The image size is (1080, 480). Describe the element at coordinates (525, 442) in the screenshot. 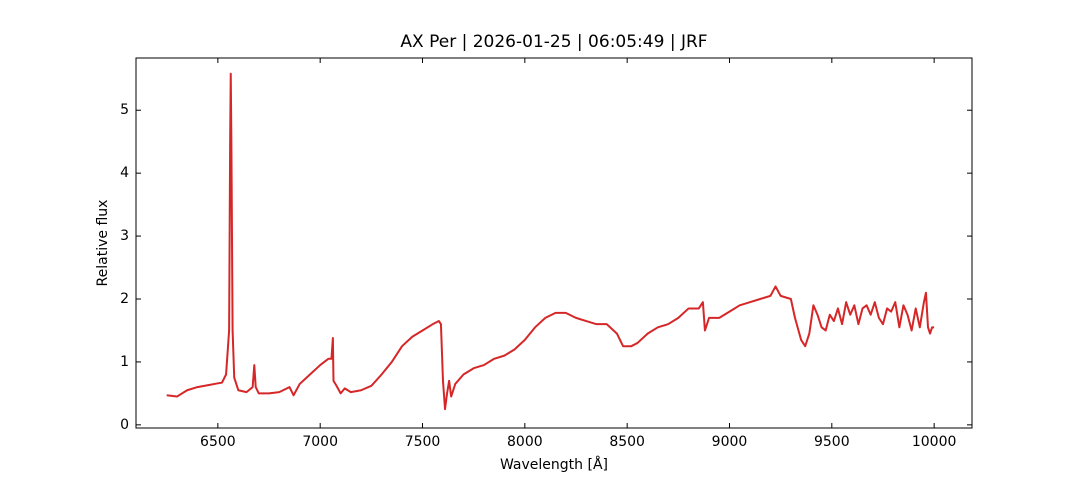

I see `x-tick-label: 8000` at that location.